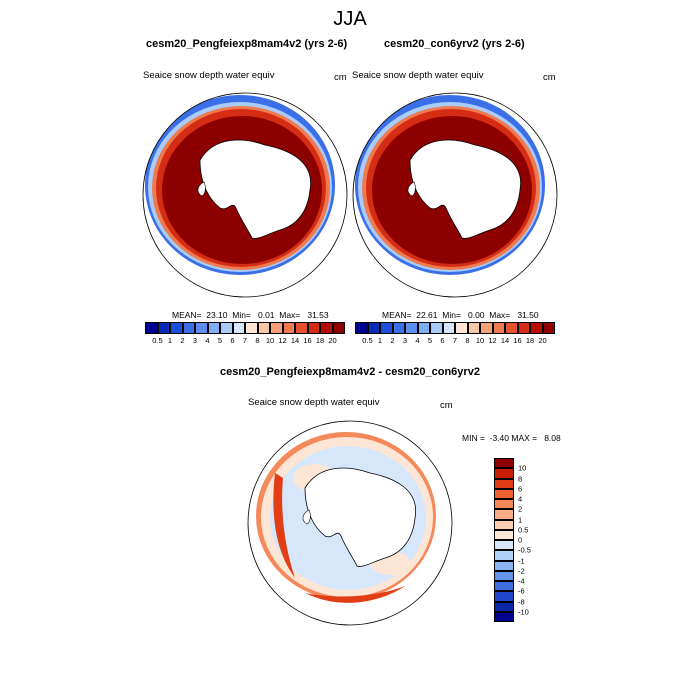  I want to click on diff-colorbar-tick-label: -0.5, so click(524, 550).